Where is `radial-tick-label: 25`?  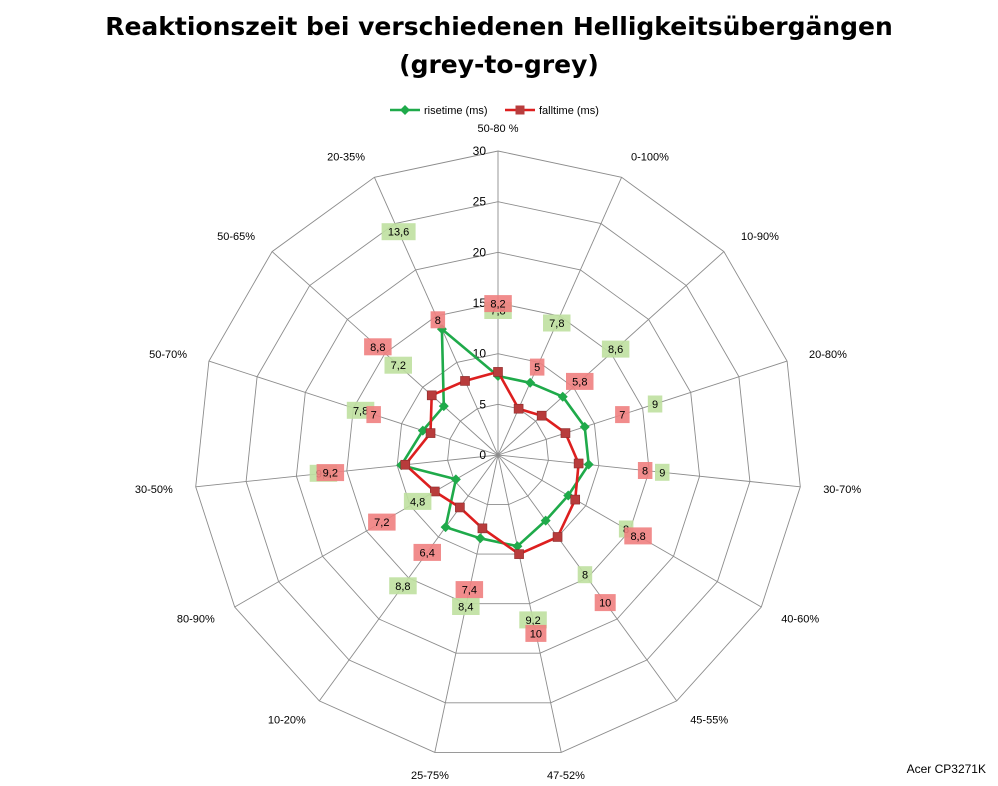 radial-tick-label: 25 is located at coordinates (480, 202).